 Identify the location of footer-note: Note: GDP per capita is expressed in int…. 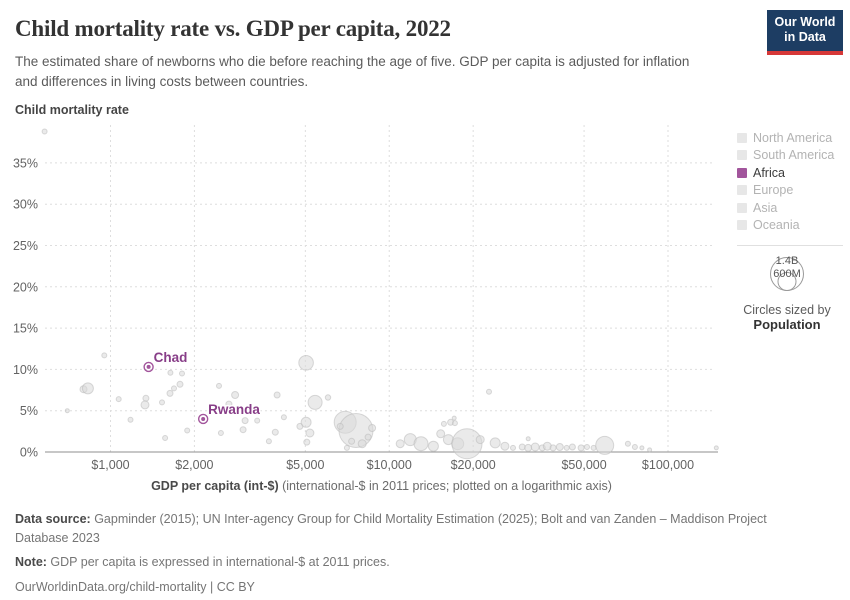
(417, 562).